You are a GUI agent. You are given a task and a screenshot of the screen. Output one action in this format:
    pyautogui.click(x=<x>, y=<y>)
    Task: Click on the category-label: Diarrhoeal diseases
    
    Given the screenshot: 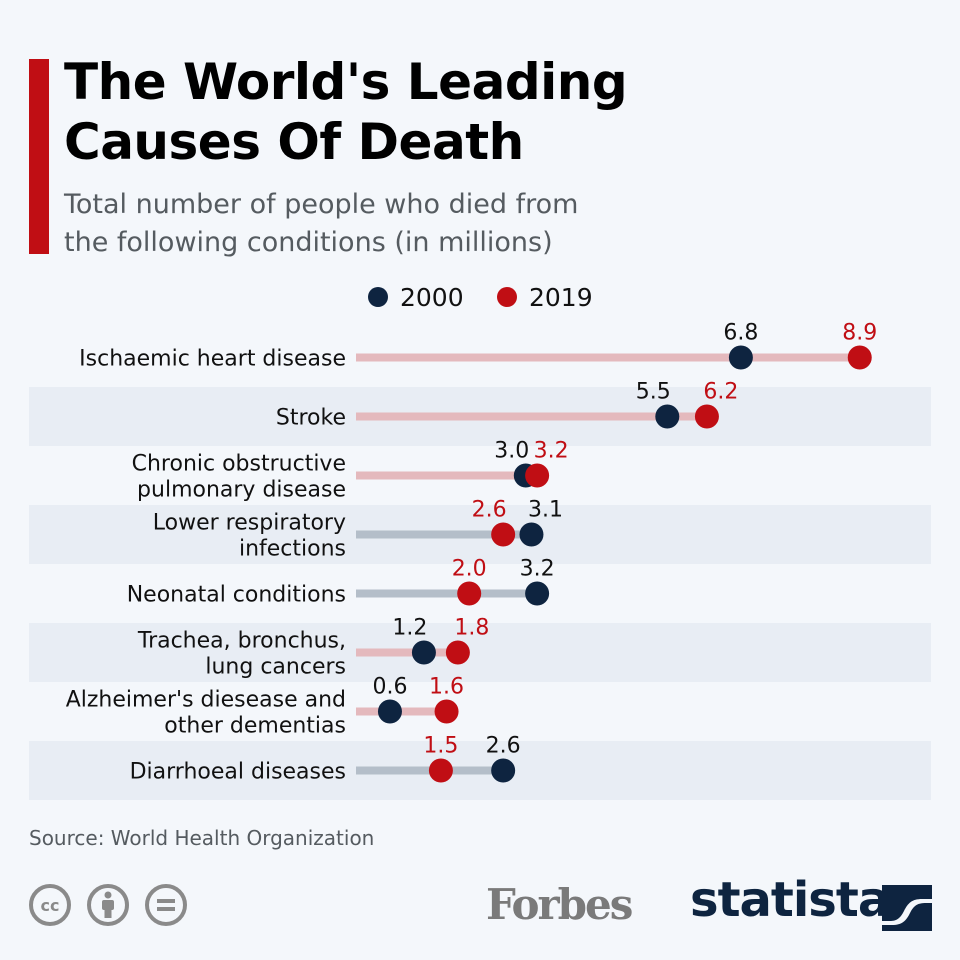 What is the action you would take?
    pyautogui.click(x=238, y=772)
    